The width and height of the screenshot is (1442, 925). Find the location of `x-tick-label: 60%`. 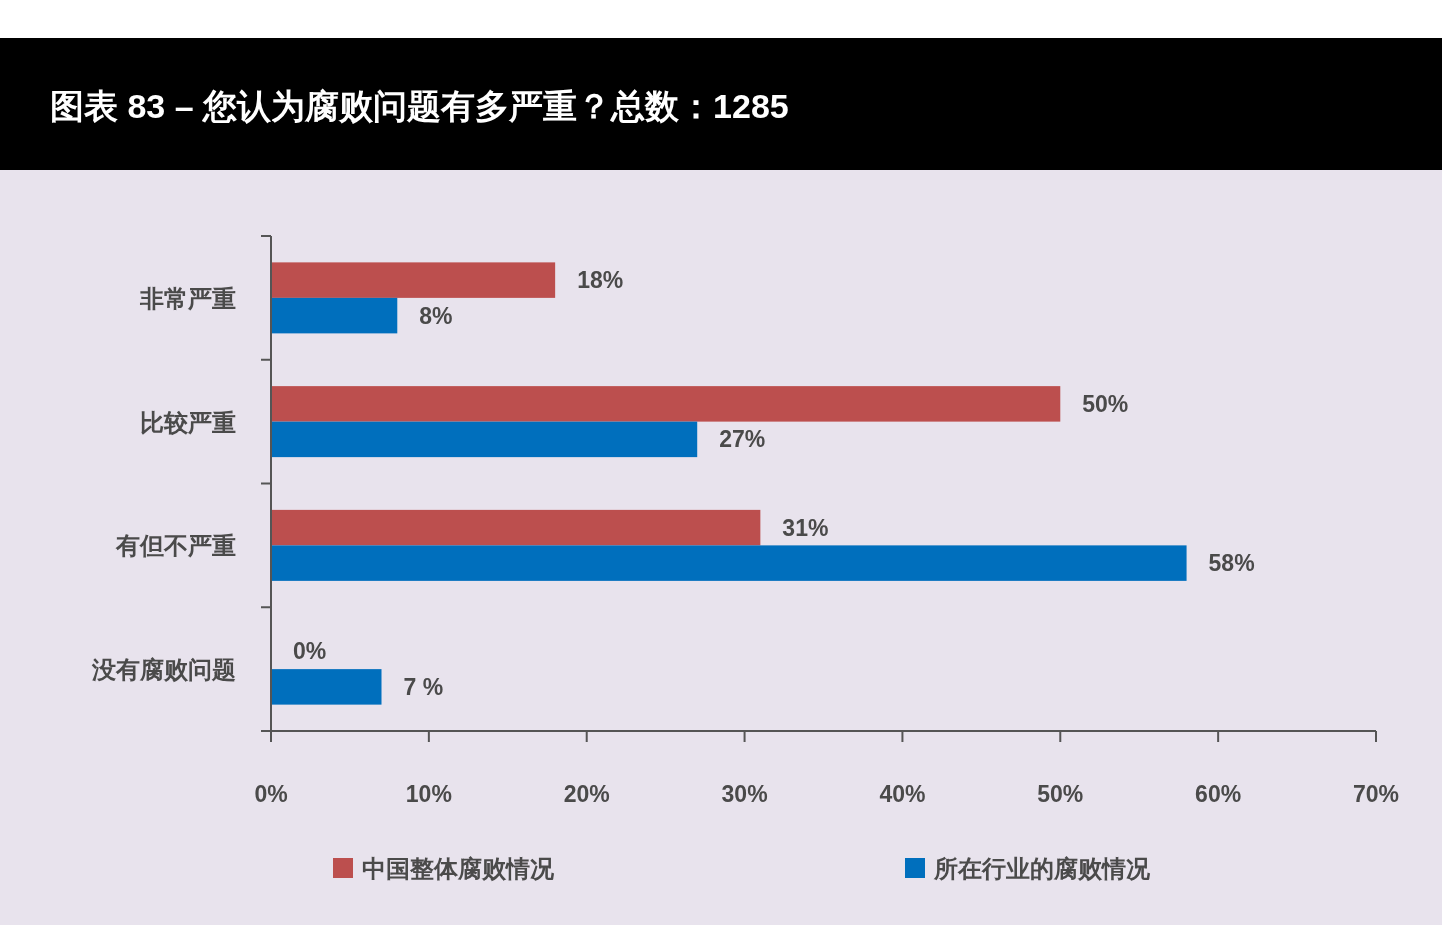

x-tick-label: 60% is located at coordinates (1218, 794).